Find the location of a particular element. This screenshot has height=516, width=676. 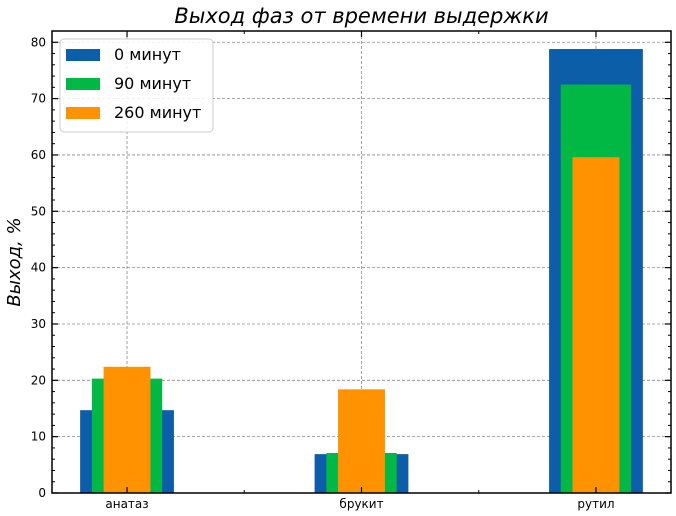

y-tick-label: 30 is located at coordinates (38, 324).